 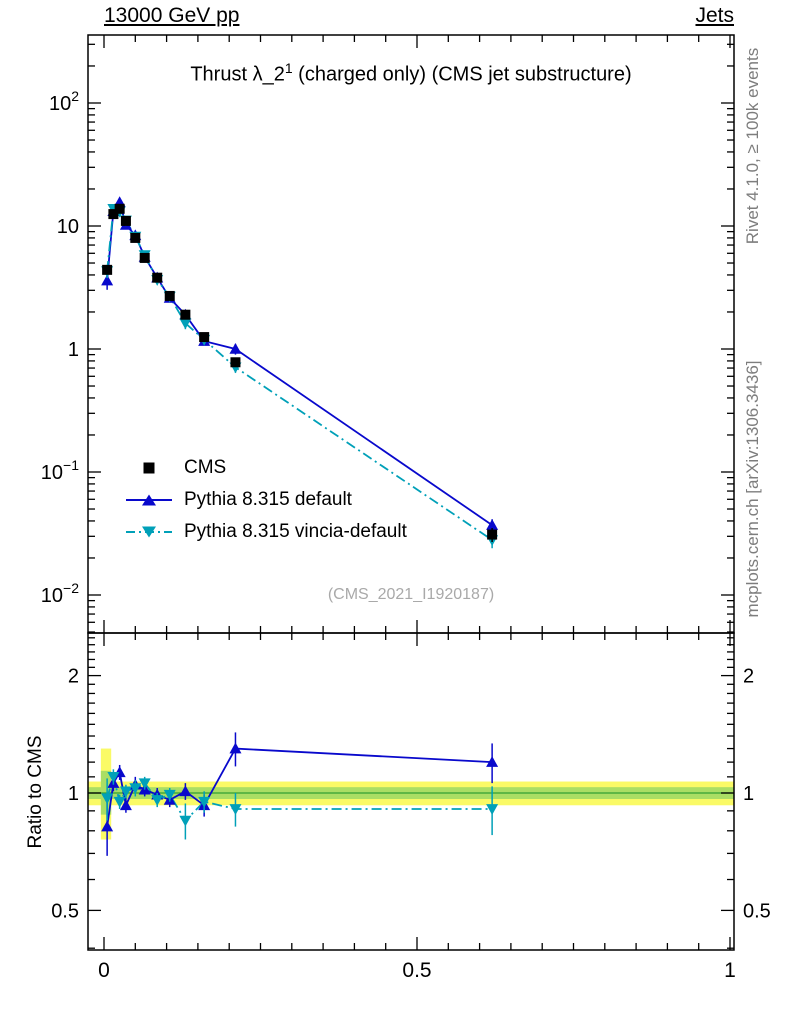 What do you see at coordinates (64, 101) in the screenshot?
I see `svg-text: 10²` at bounding box center [64, 101].